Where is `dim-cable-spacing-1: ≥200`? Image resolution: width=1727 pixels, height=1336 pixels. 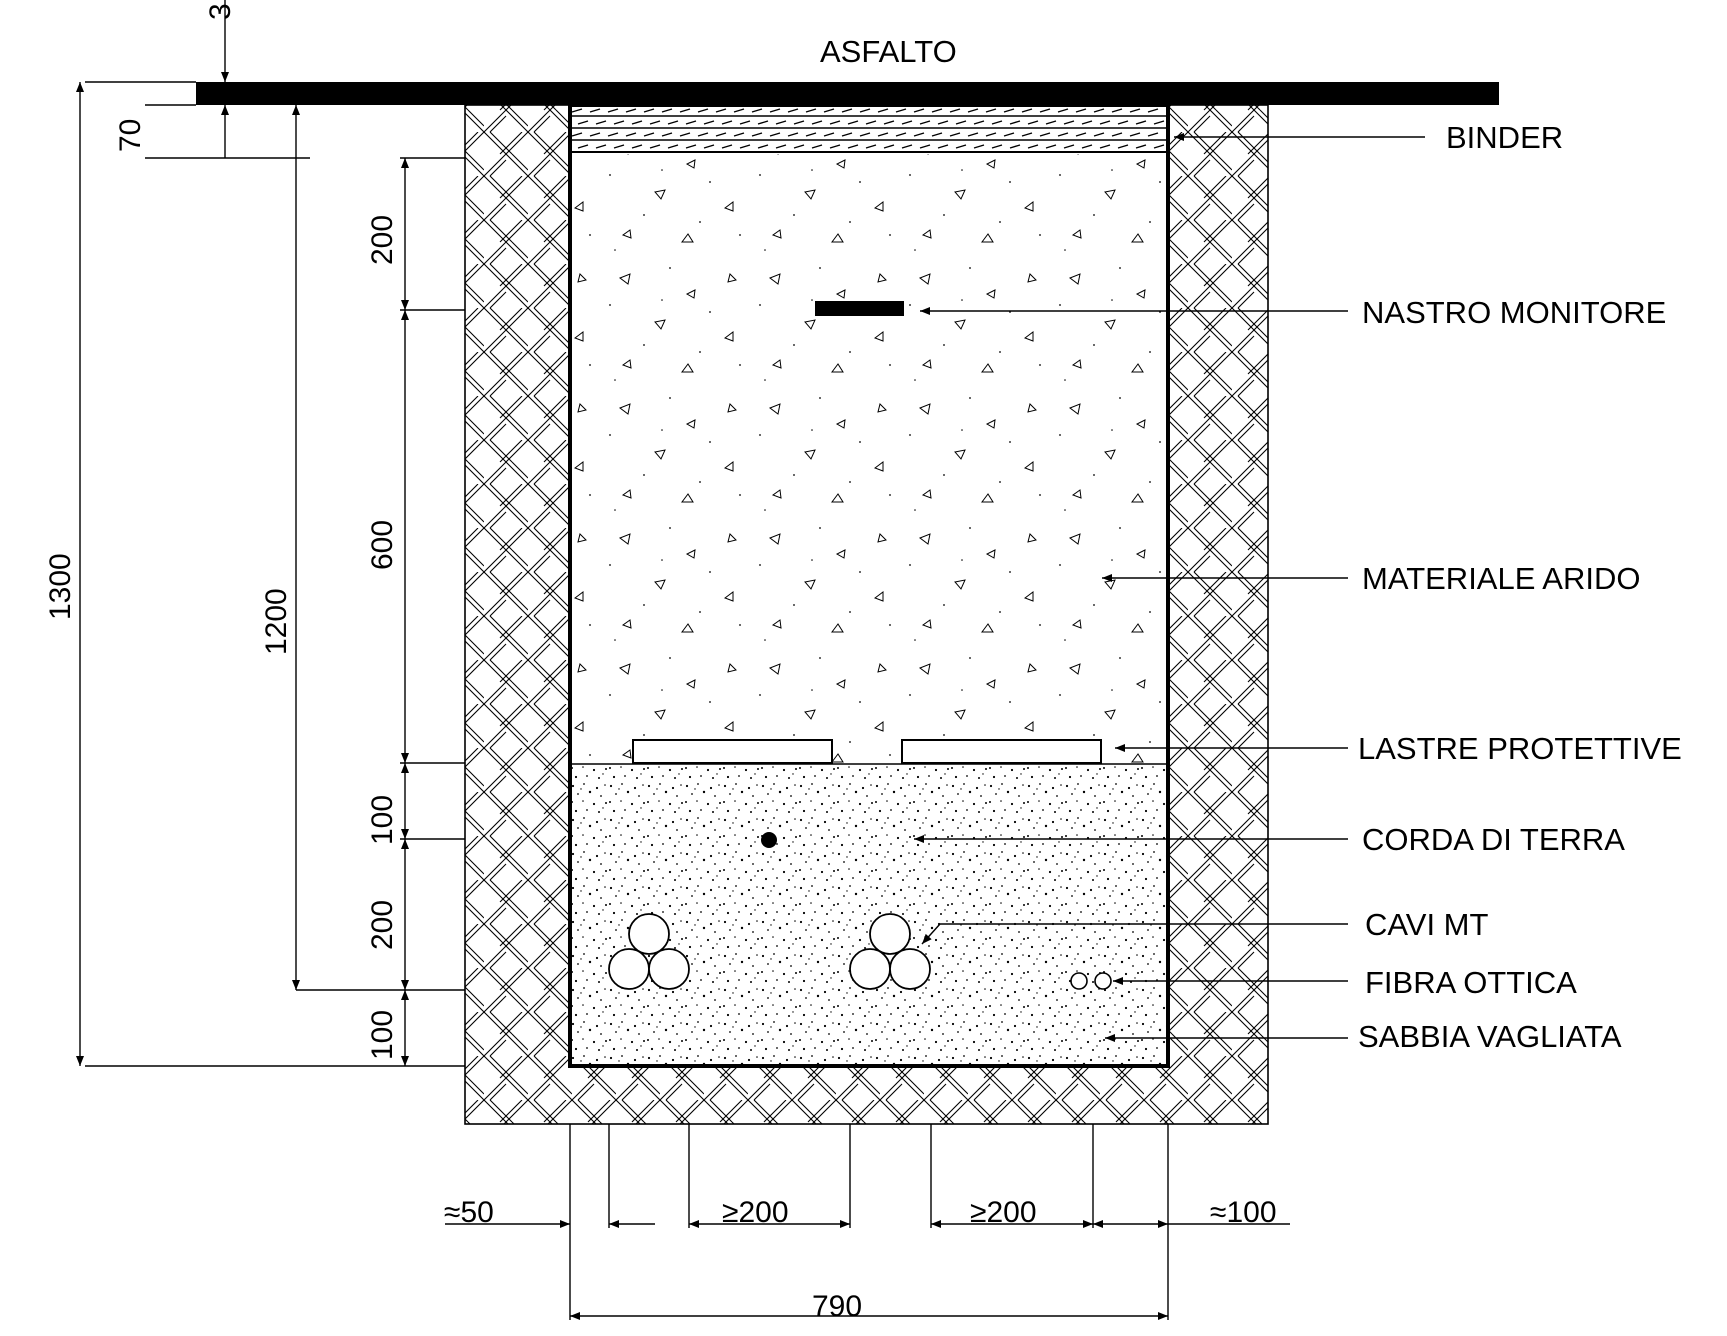 dim-cable-spacing-1: ≥200 is located at coordinates (755, 1212).